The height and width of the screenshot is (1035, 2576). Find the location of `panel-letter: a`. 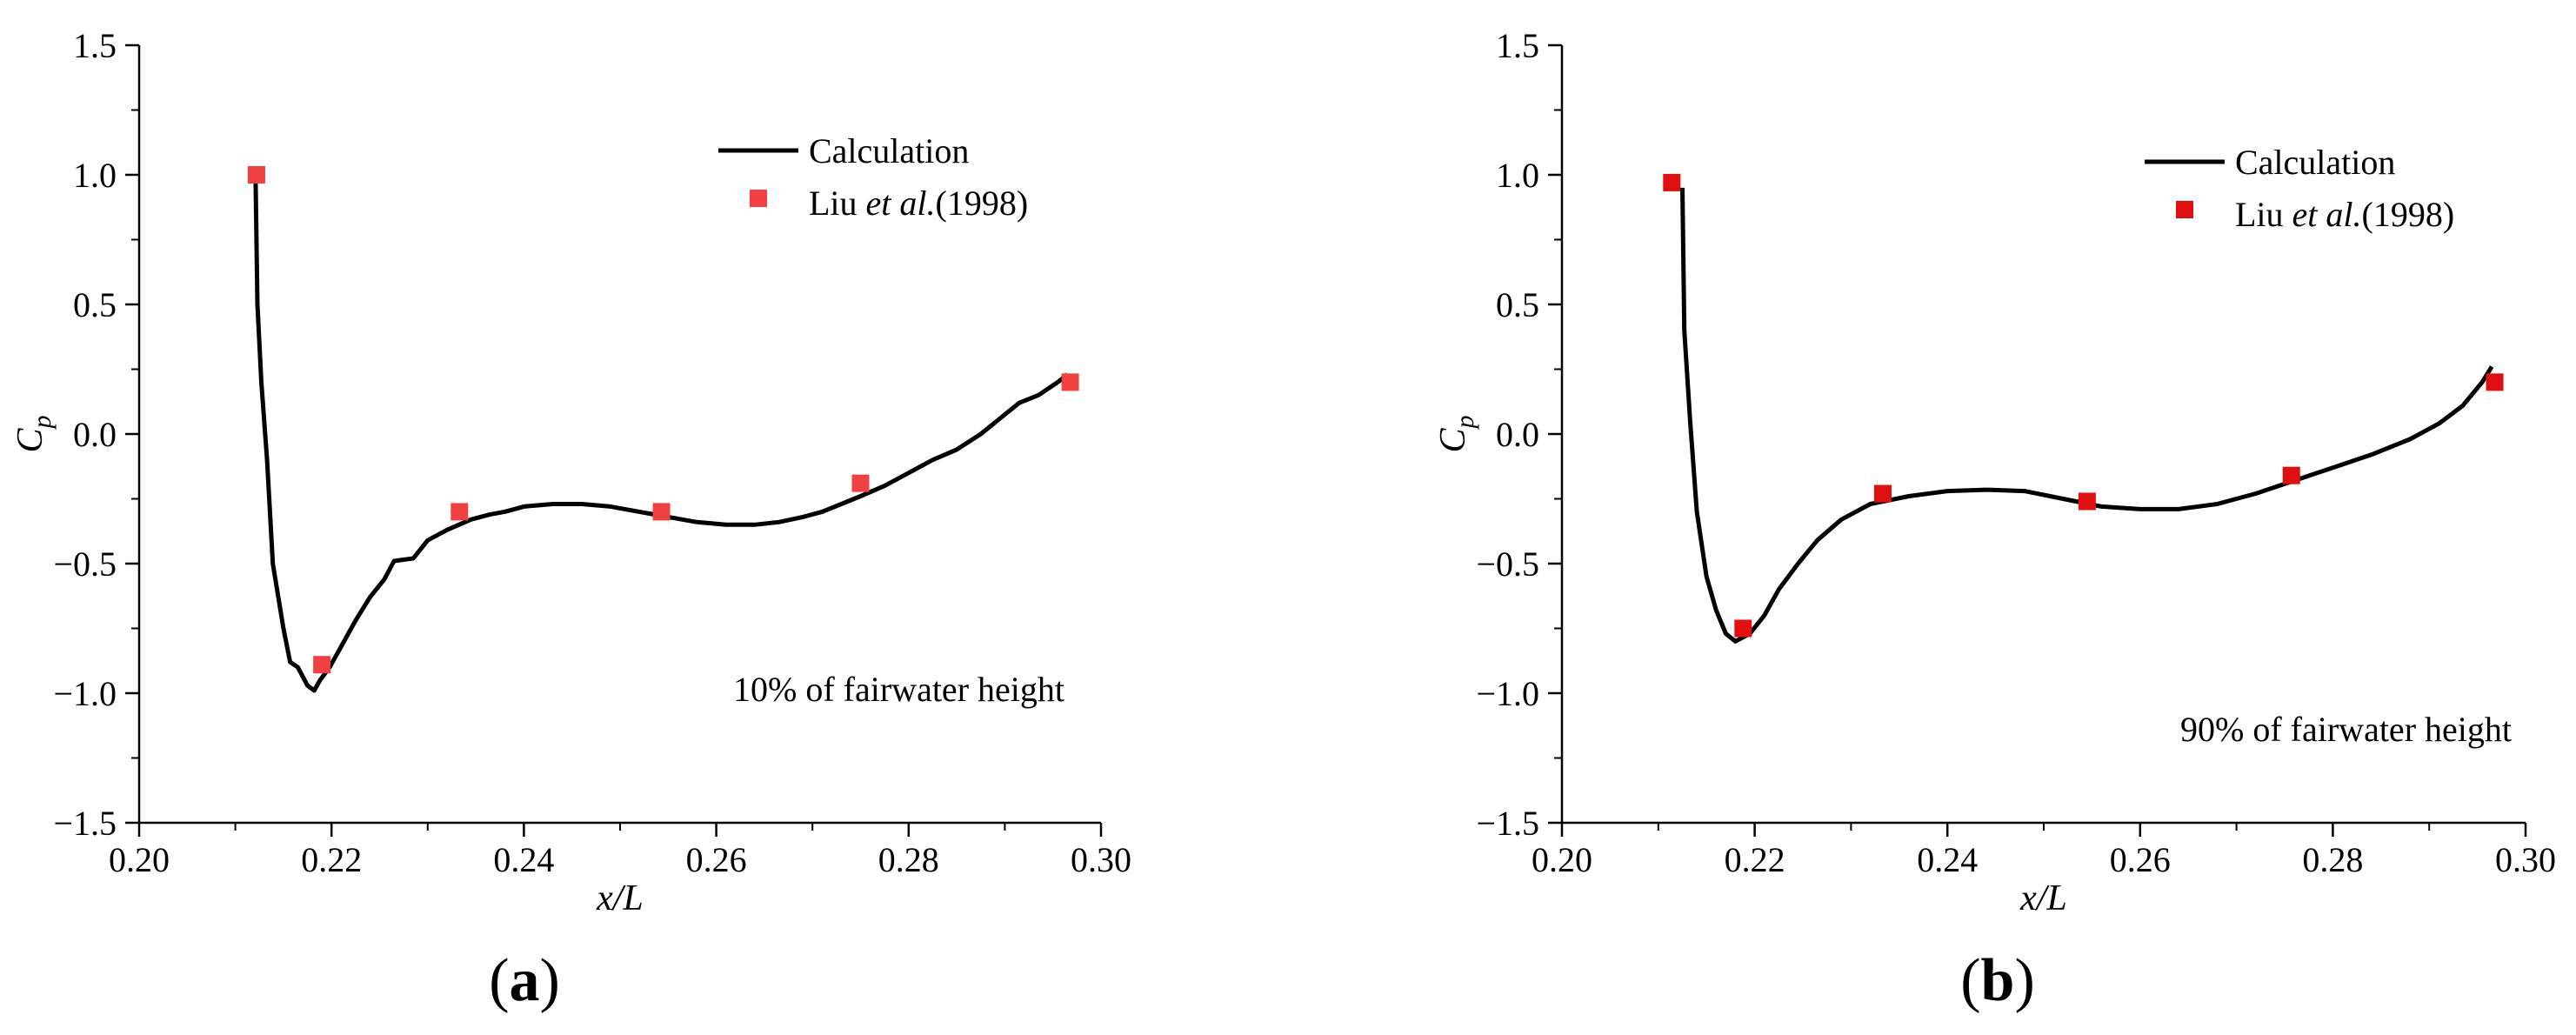

panel-letter: a is located at coordinates (525, 980).